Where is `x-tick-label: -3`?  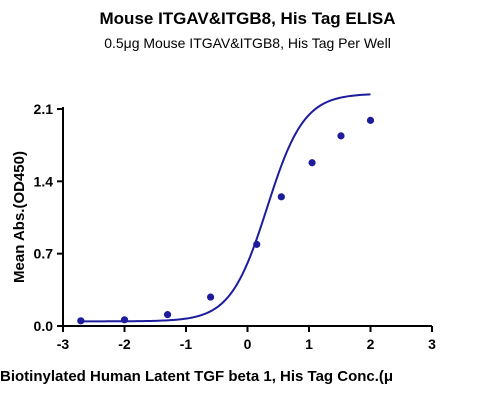
x-tick-label: -3 is located at coordinates (63, 344).